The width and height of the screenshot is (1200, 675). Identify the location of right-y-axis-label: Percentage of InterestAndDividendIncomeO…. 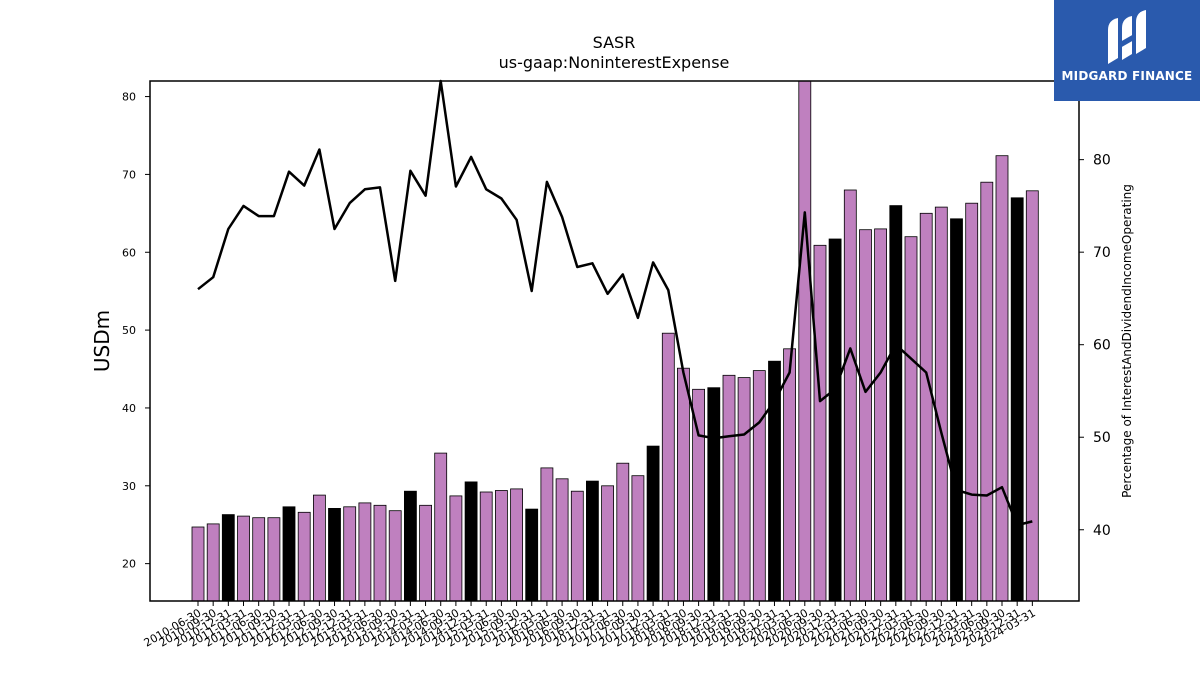
(1127, 341).